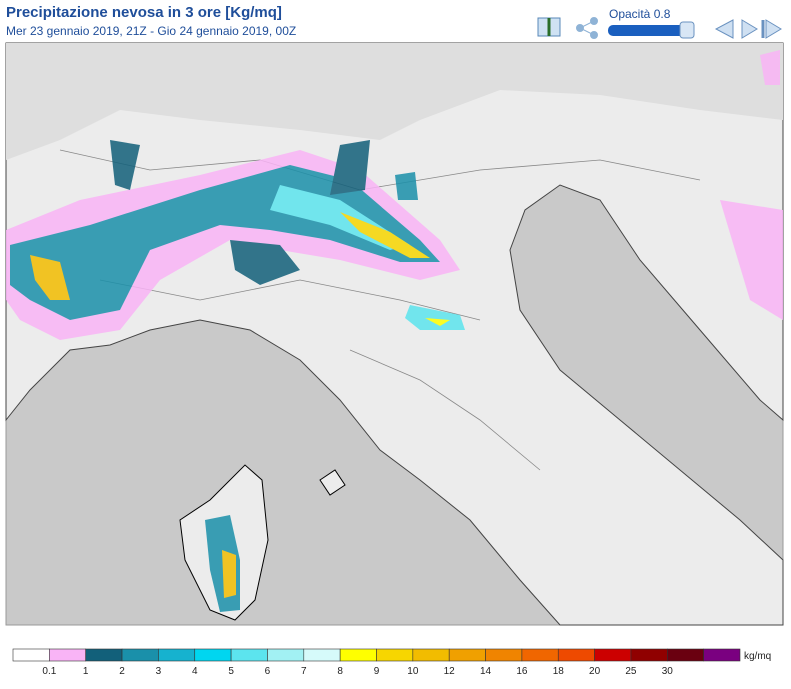  I want to click on legend-tick-label: 5, so click(231, 671).